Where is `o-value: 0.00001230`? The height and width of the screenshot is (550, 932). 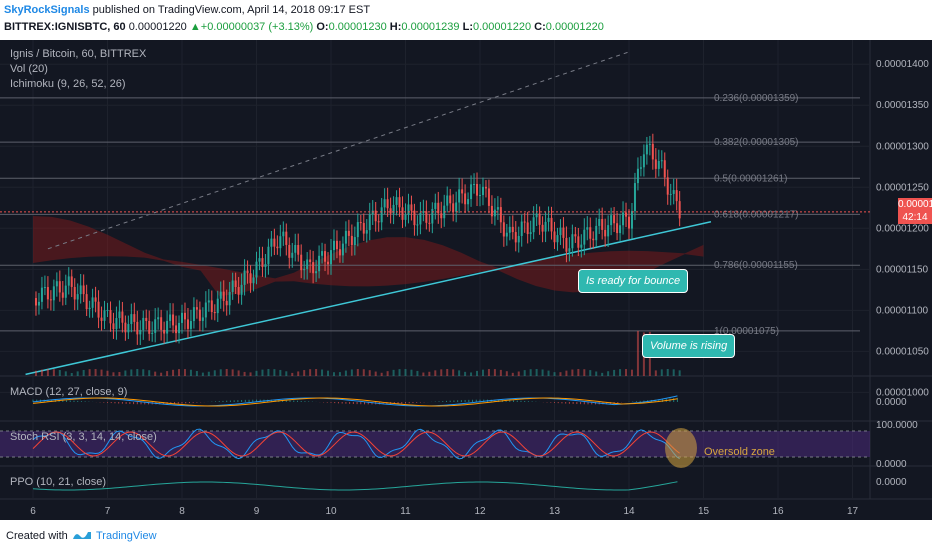 o-value: 0.00001230 is located at coordinates (357, 27).